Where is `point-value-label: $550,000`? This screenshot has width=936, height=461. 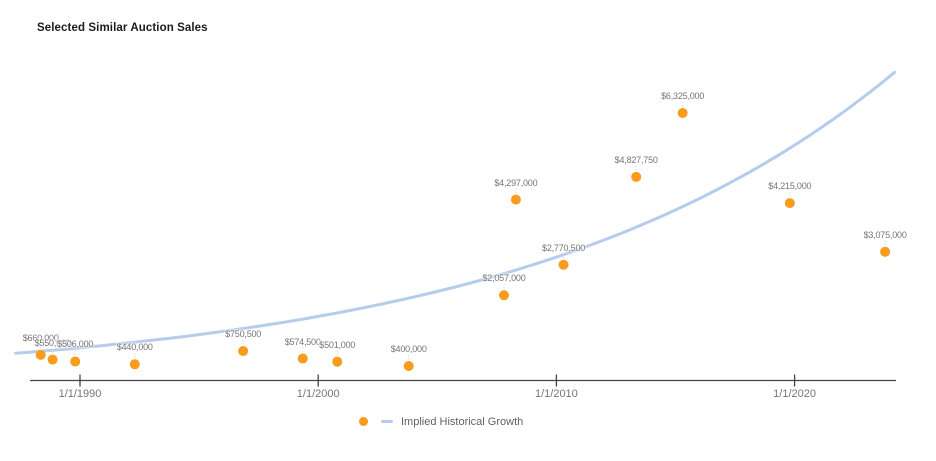 point-value-label: $550,000 is located at coordinates (52, 342).